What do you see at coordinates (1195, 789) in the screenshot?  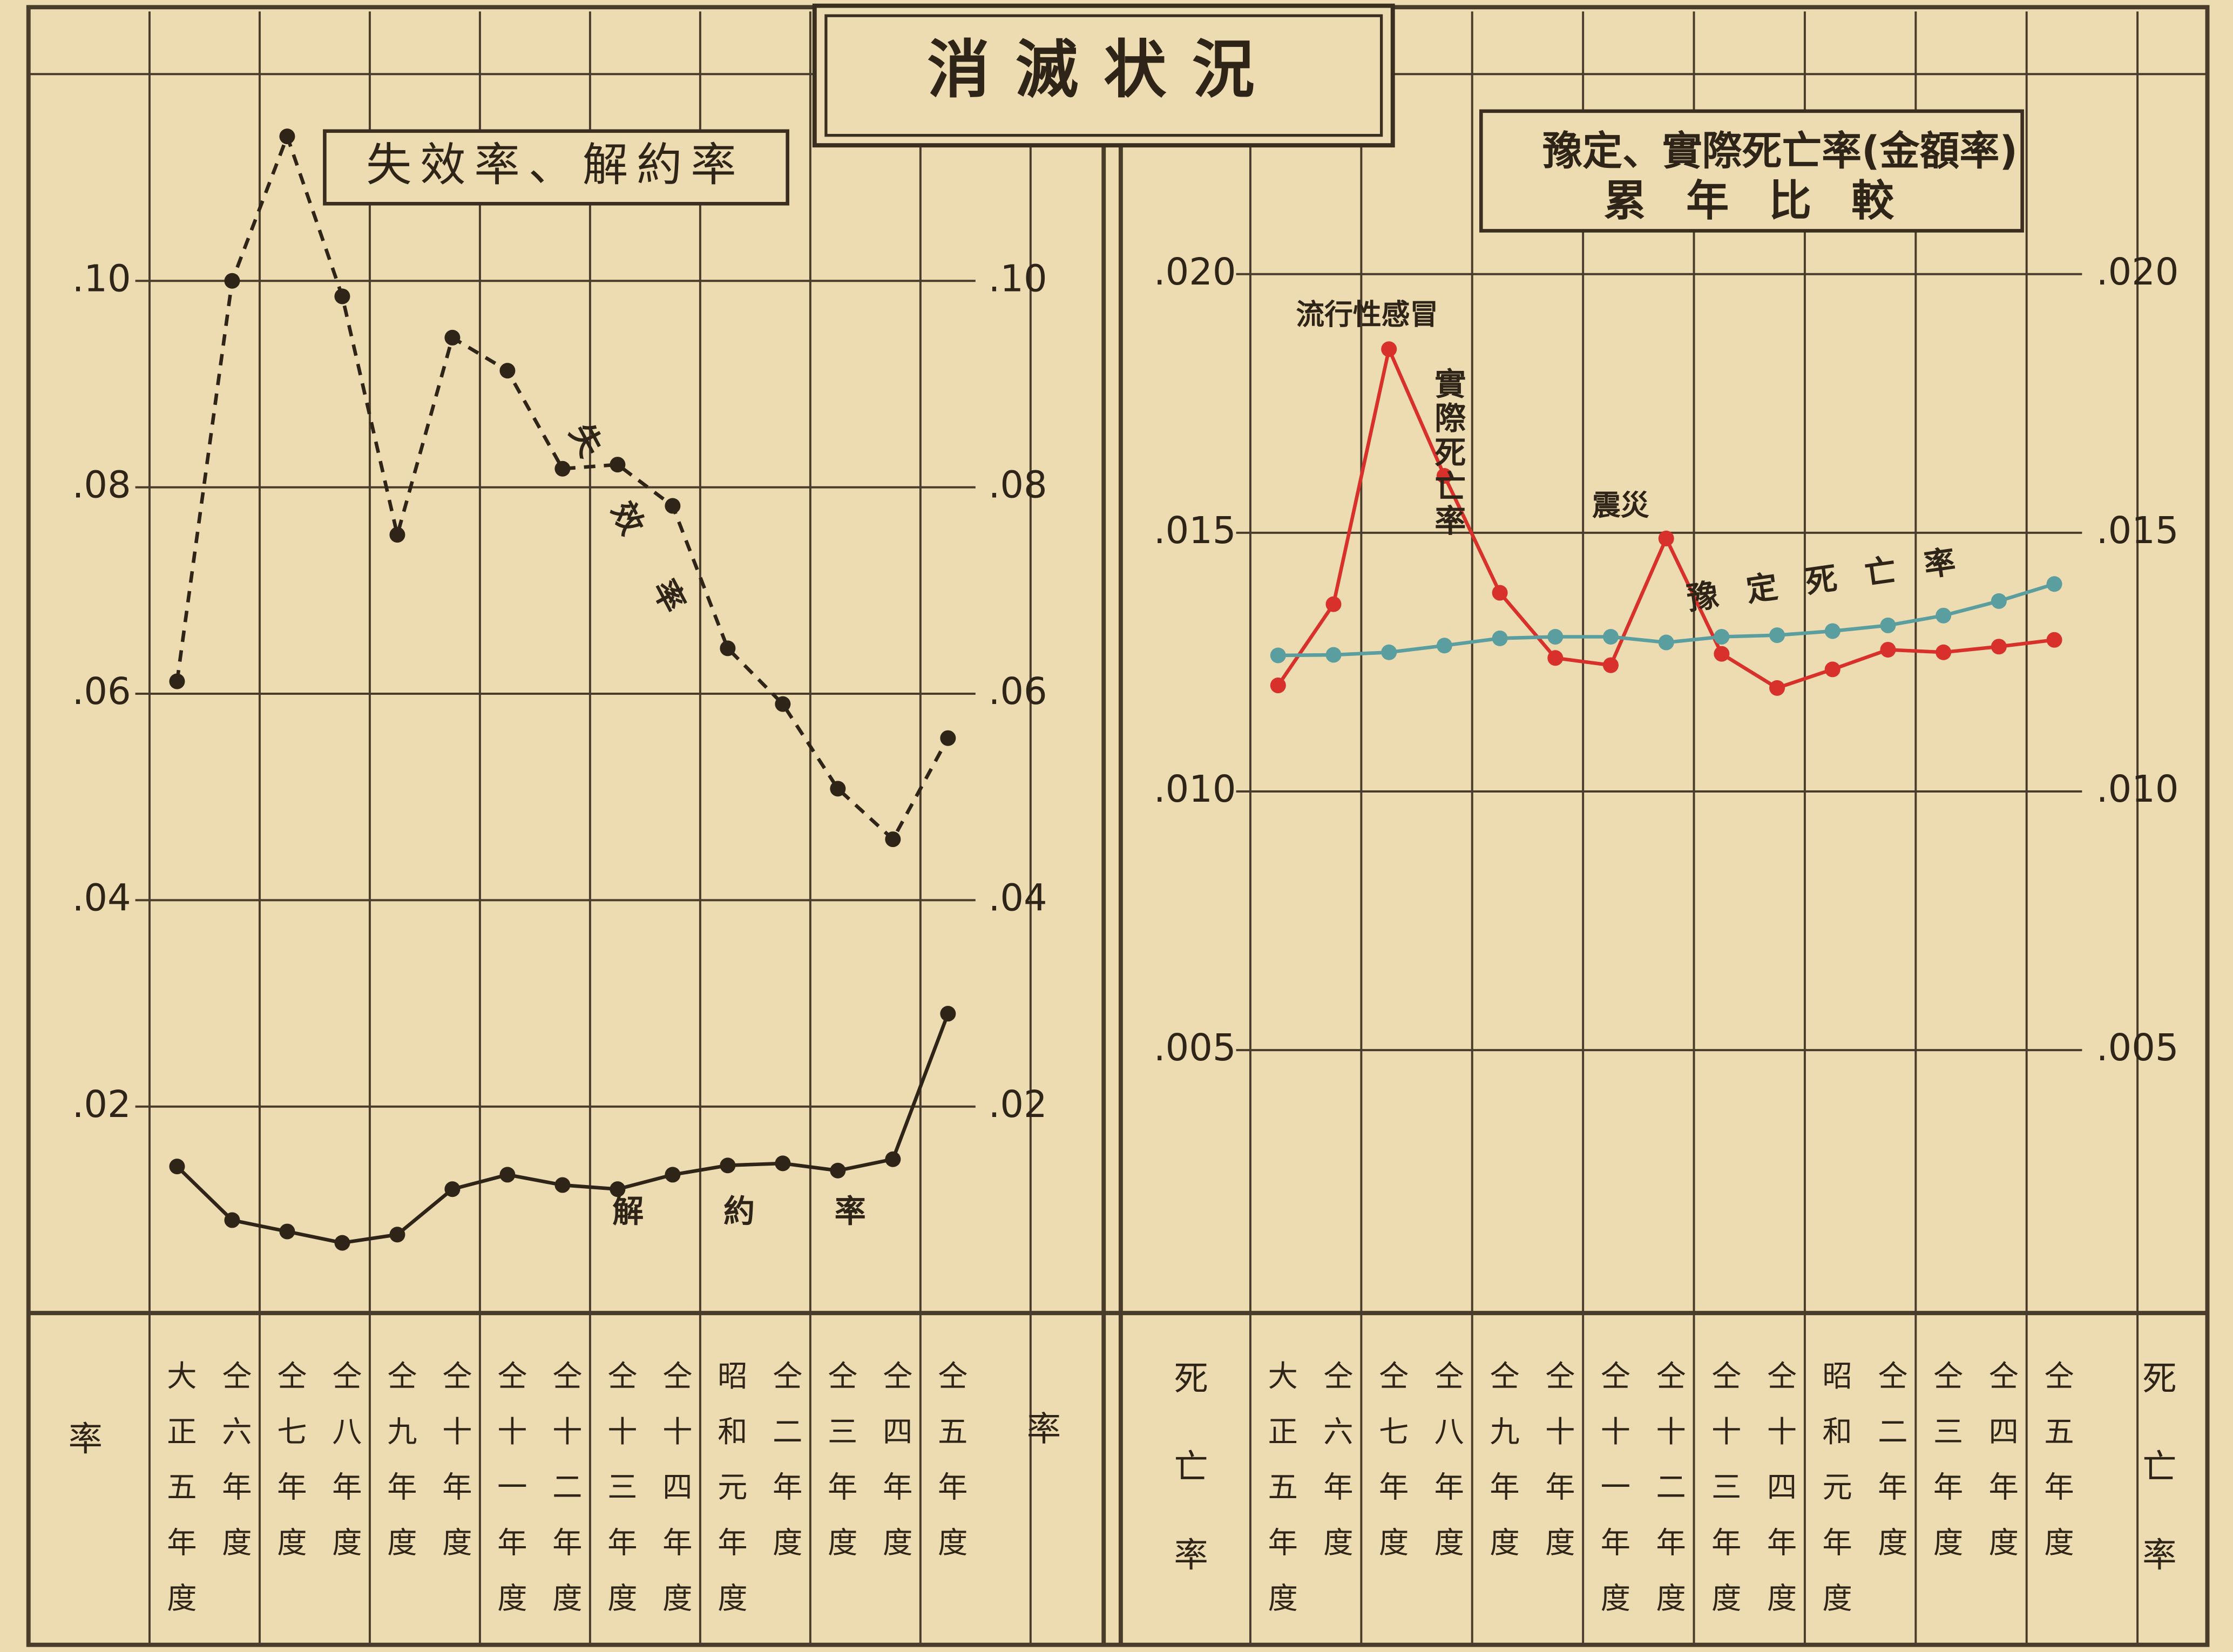 I see `y-tick-label: .010` at bounding box center [1195, 789].